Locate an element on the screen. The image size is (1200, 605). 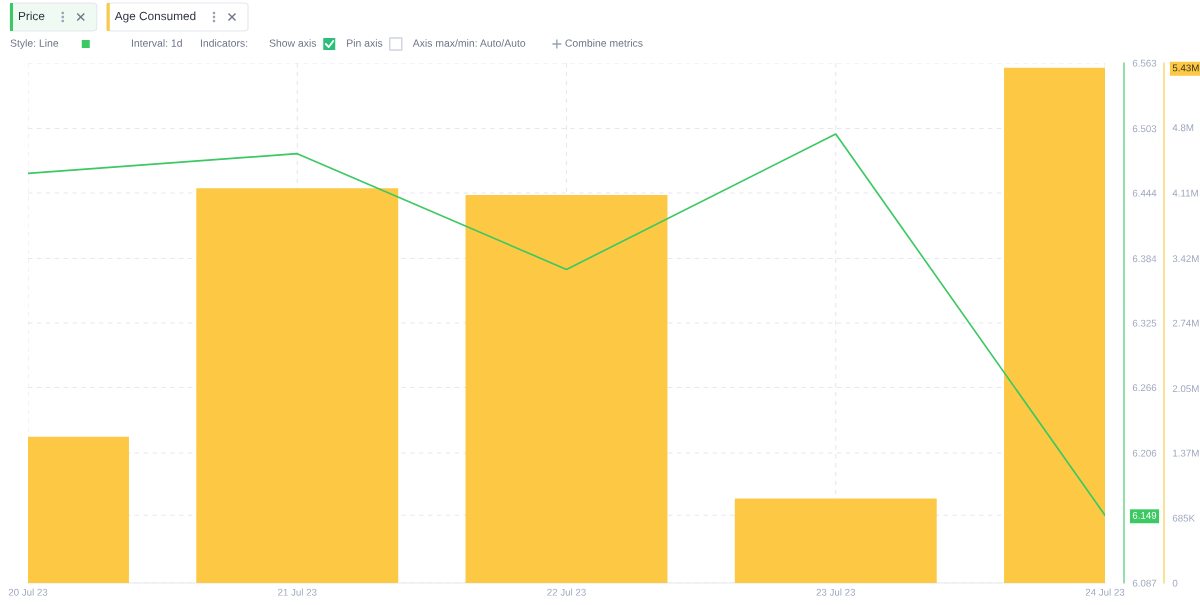
y2-tick-label: 4.11M is located at coordinates (1185, 193).